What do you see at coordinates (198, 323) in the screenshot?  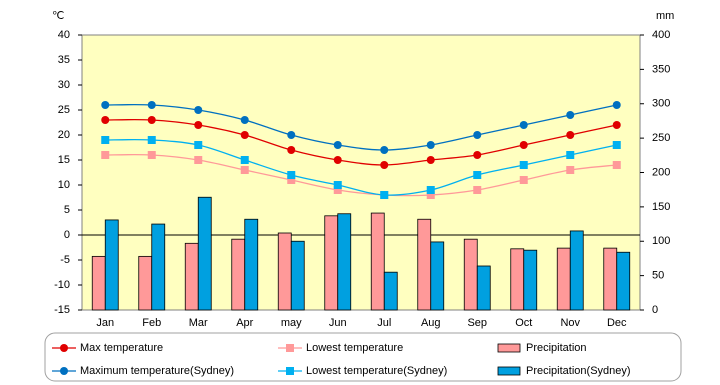 I see `x-tick-label: Mar` at bounding box center [198, 323].